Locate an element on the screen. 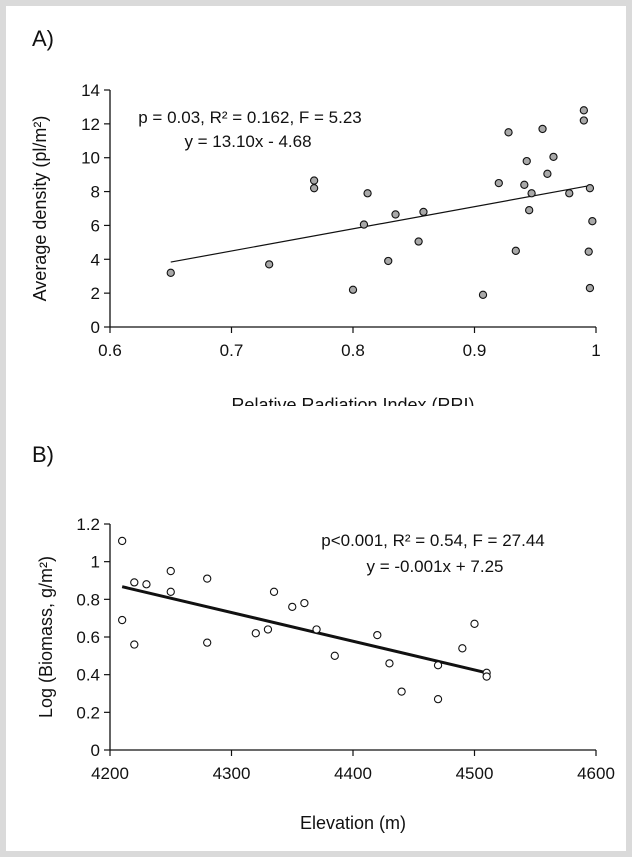  y-tick-label: 0.2 is located at coordinates (88, 712).